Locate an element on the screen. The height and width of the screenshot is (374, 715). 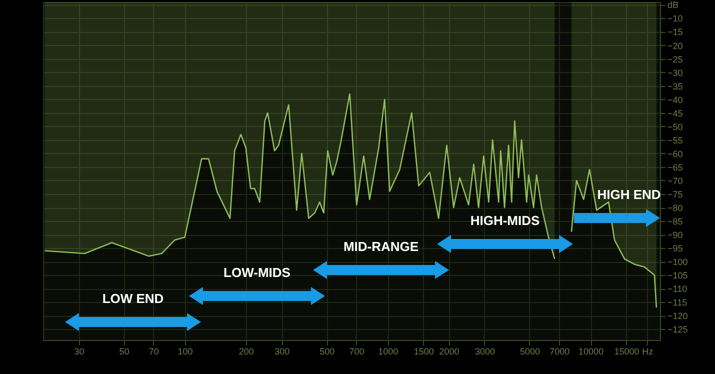
x-tick-label: 15000 is located at coordinates (627, 351).